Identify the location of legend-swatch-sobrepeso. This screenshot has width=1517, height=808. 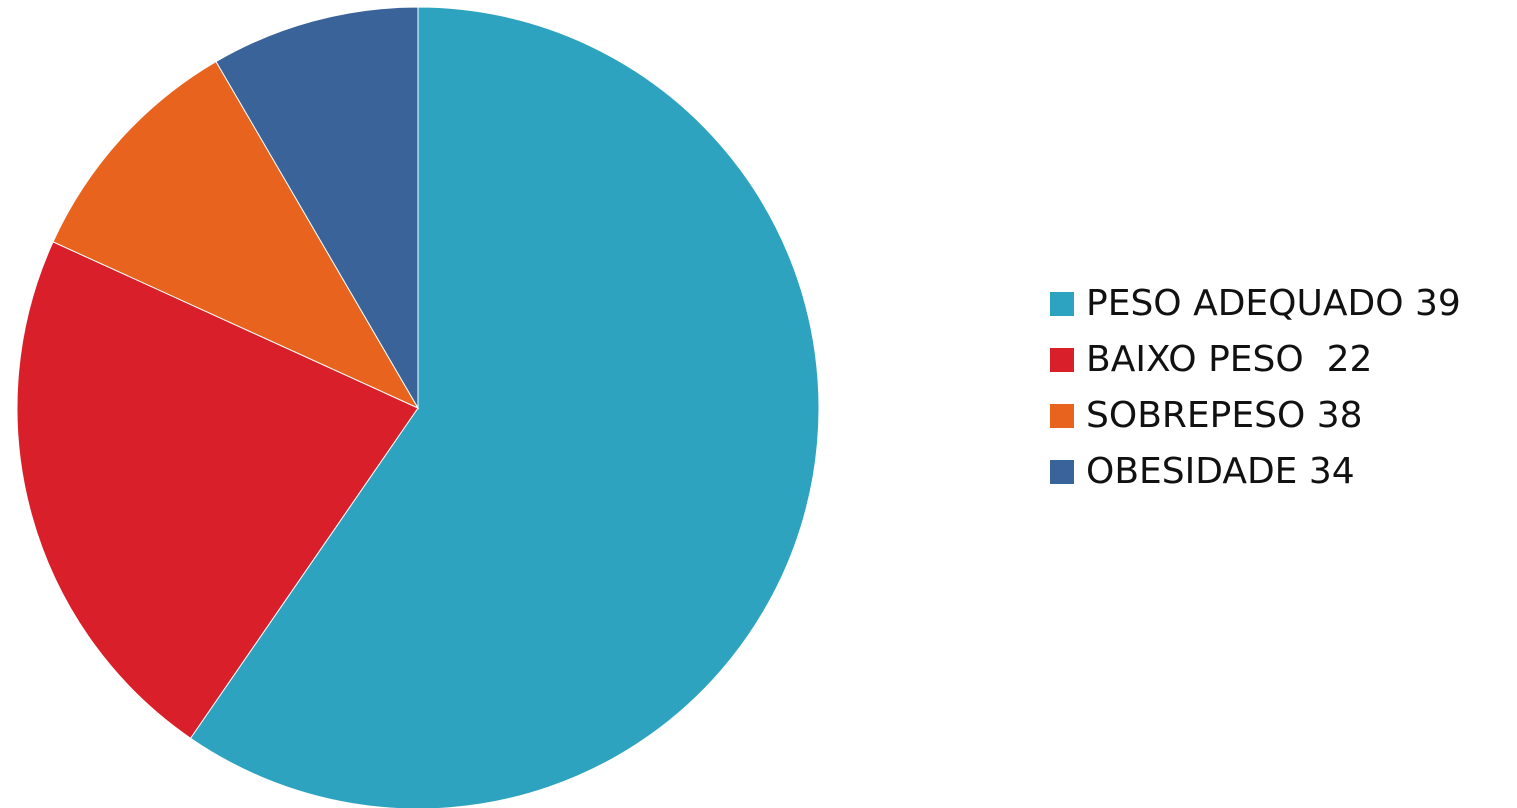
(1062, 416).